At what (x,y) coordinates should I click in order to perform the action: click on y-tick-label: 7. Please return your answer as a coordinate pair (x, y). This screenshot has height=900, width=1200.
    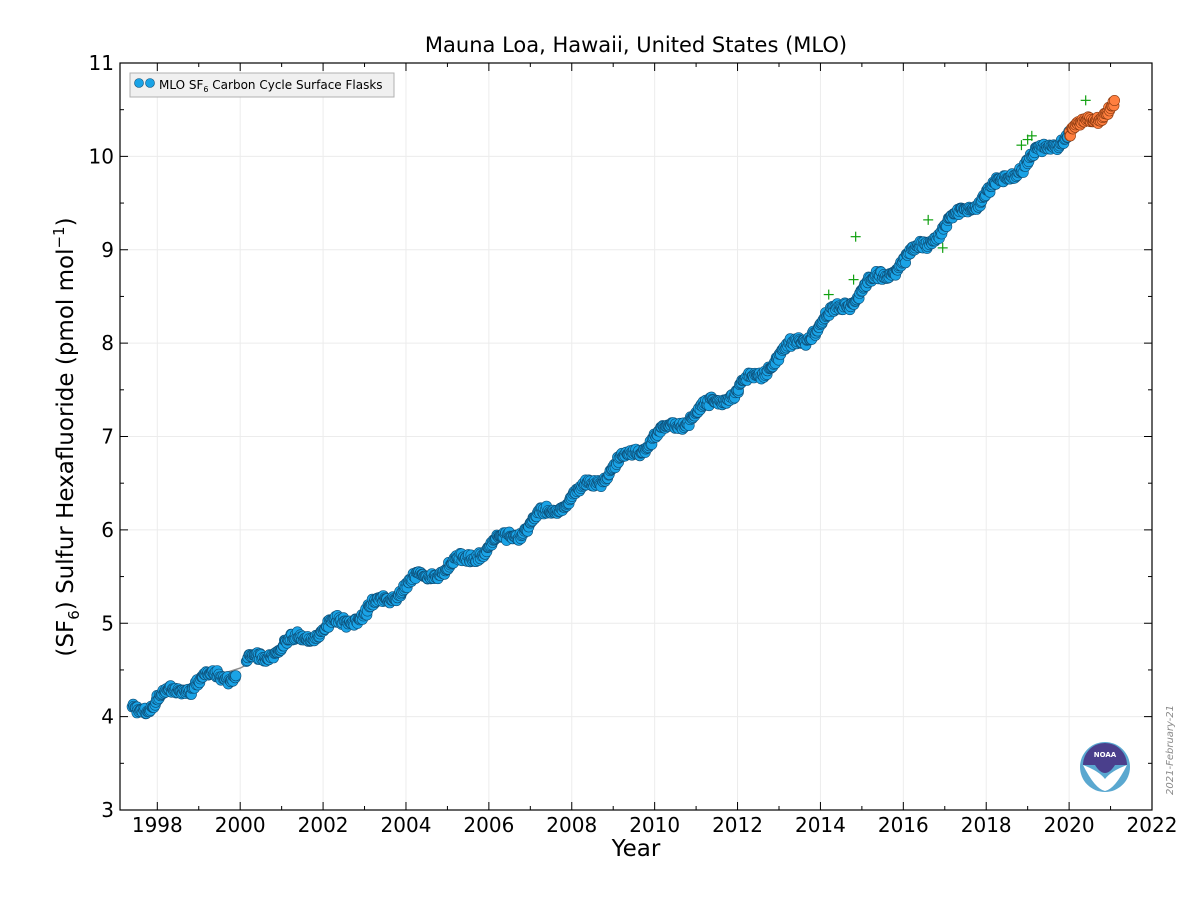
    Looking at the image, I should click on (107, 437).